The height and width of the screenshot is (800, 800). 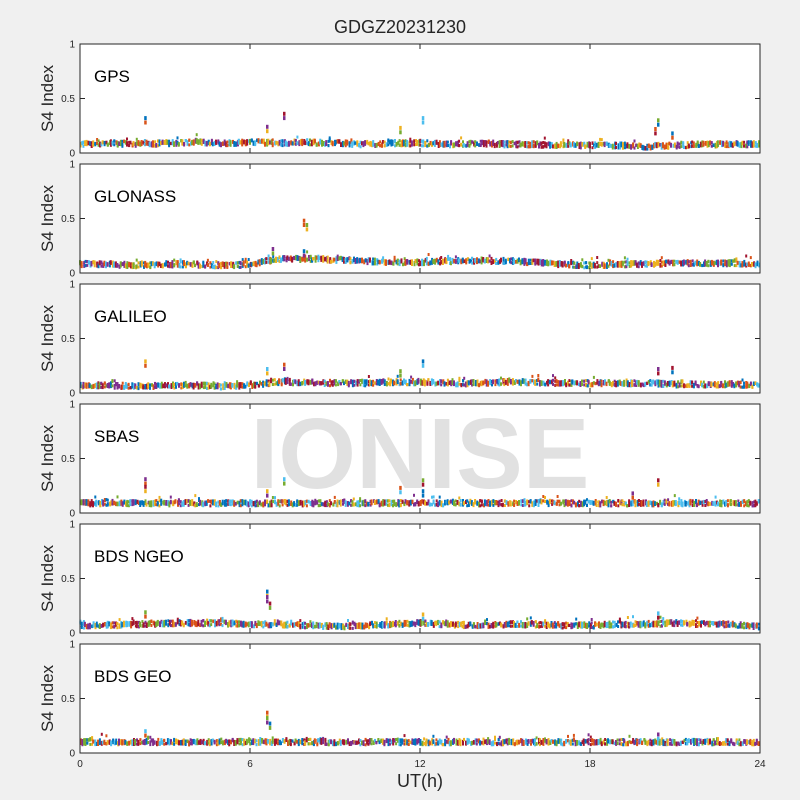 I want to click on spike-point, so click(x=655, y=133).